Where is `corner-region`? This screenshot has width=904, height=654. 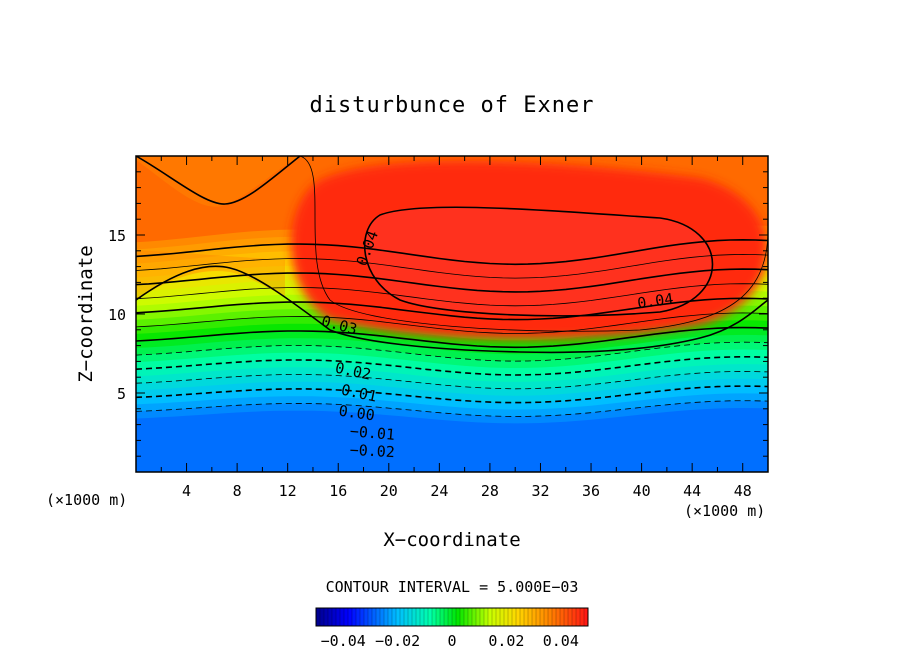 corner-region is located at coordinates (218, 181).